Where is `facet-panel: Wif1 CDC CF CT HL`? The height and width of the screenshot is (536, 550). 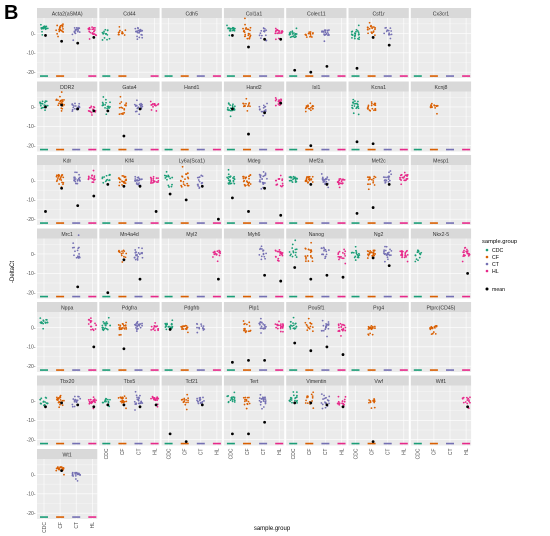
facet-panel: Wif1 CDC CF CT HL is located at coordinates (441, 417).